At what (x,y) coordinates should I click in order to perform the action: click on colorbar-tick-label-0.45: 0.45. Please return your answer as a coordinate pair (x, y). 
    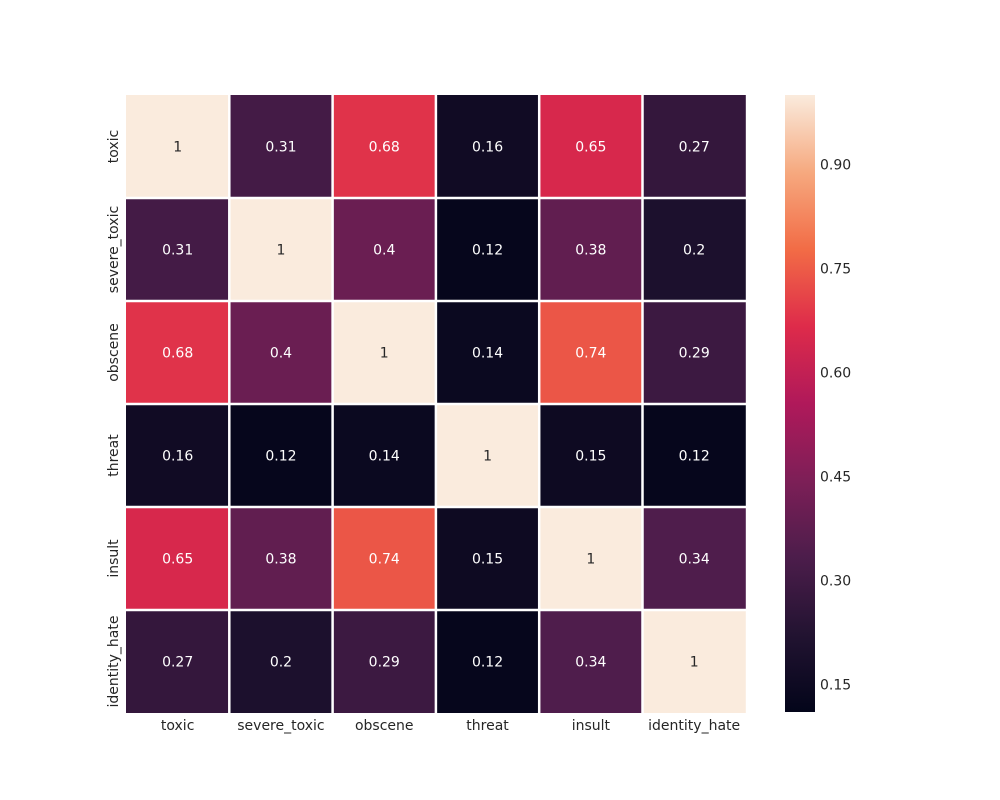
    Looking at the image, I should click on (835, 477).